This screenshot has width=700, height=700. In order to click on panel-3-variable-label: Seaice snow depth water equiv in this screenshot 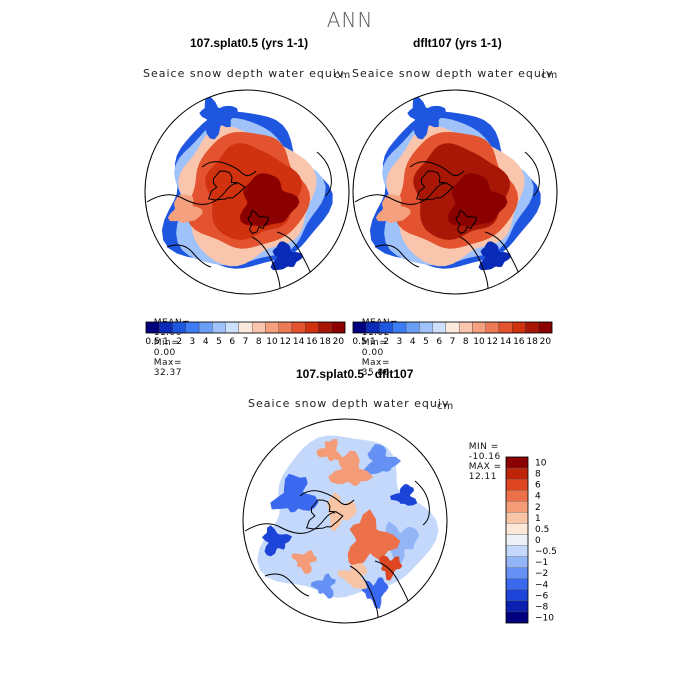, I will do `click(349, 403)`.